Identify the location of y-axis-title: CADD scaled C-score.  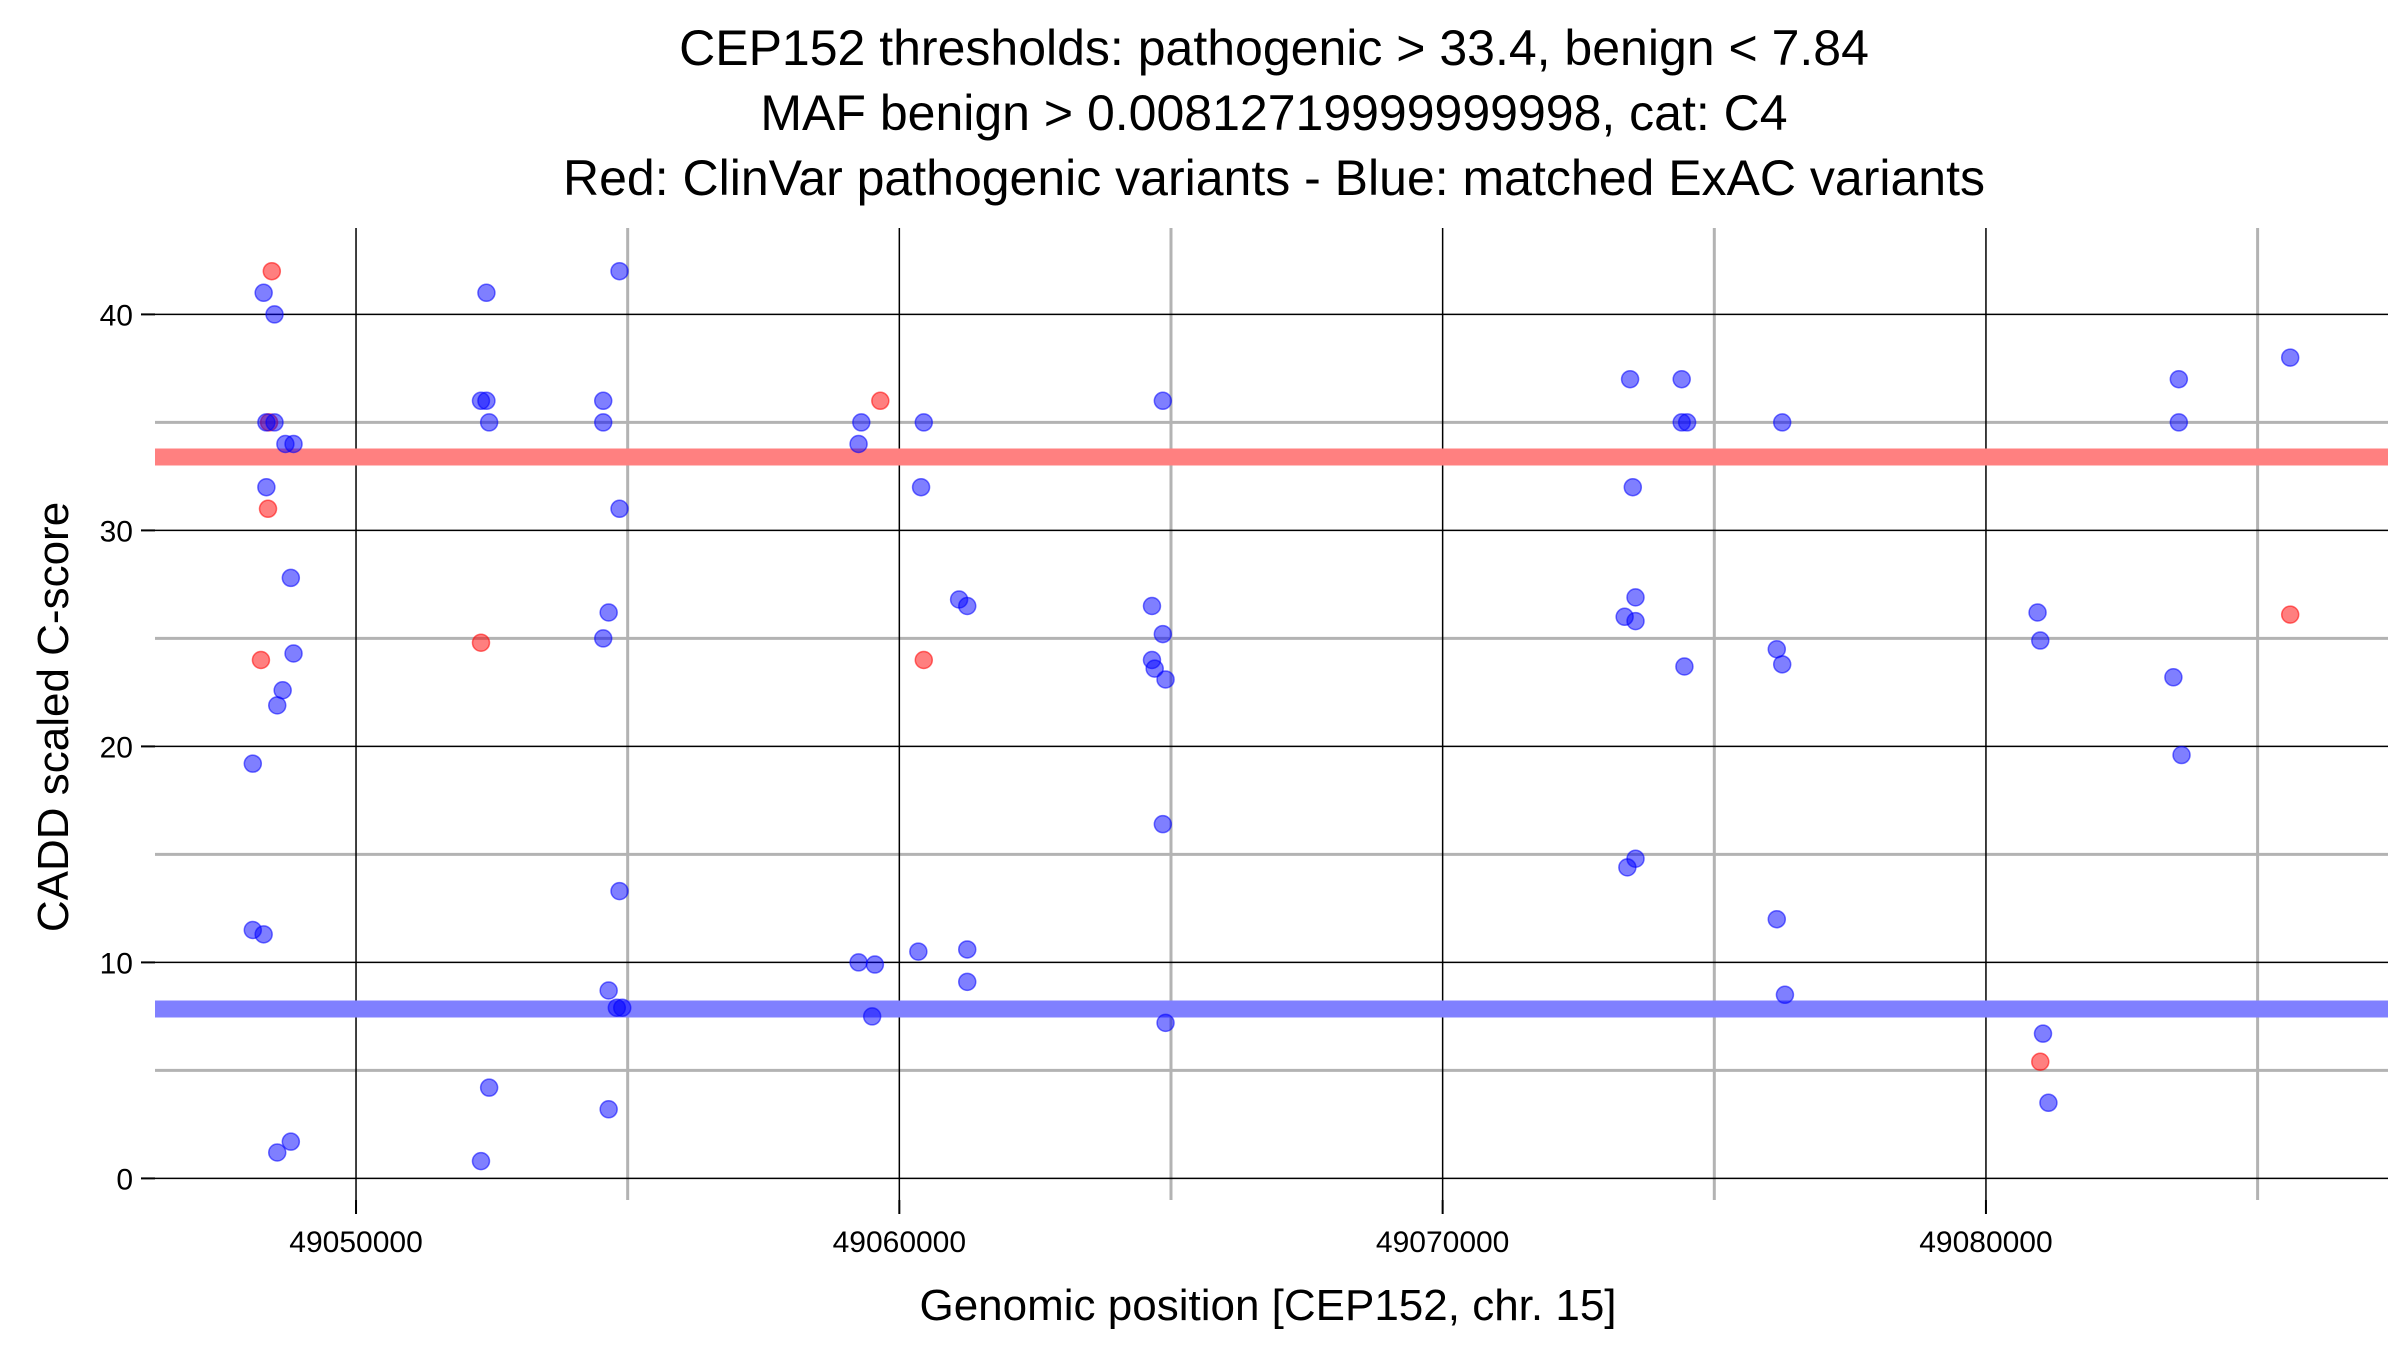
(53, 717).